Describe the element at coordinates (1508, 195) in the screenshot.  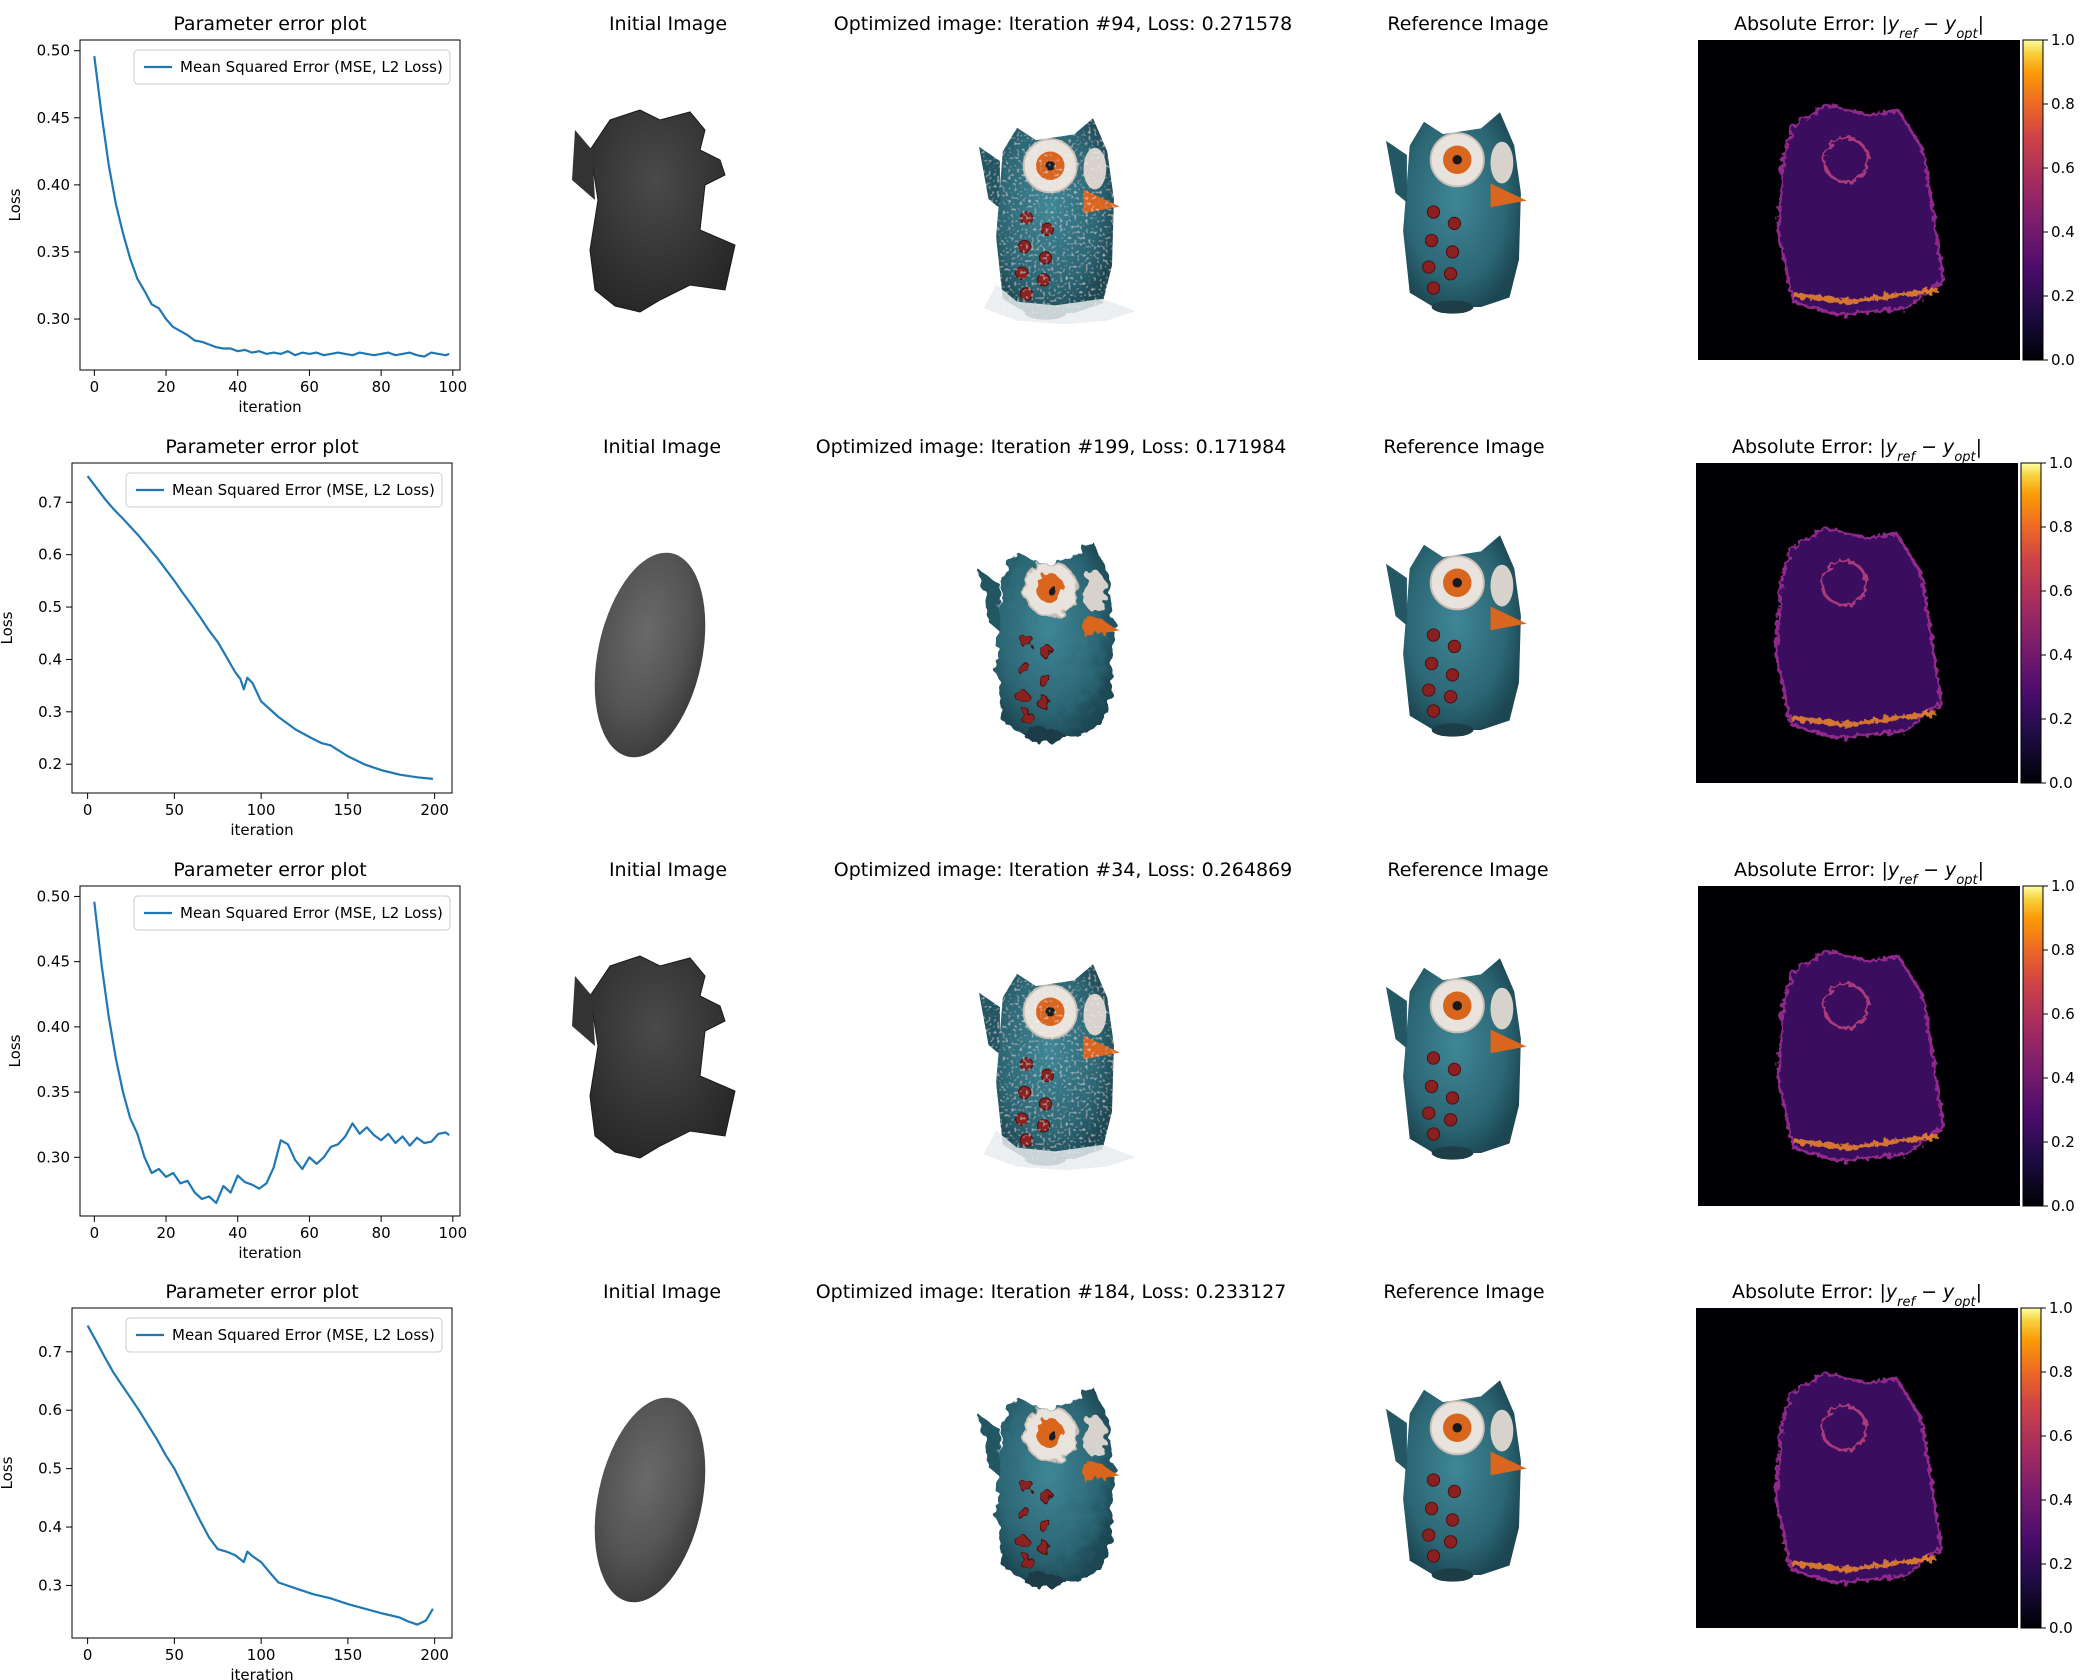
I see `owl-beak` at that location.